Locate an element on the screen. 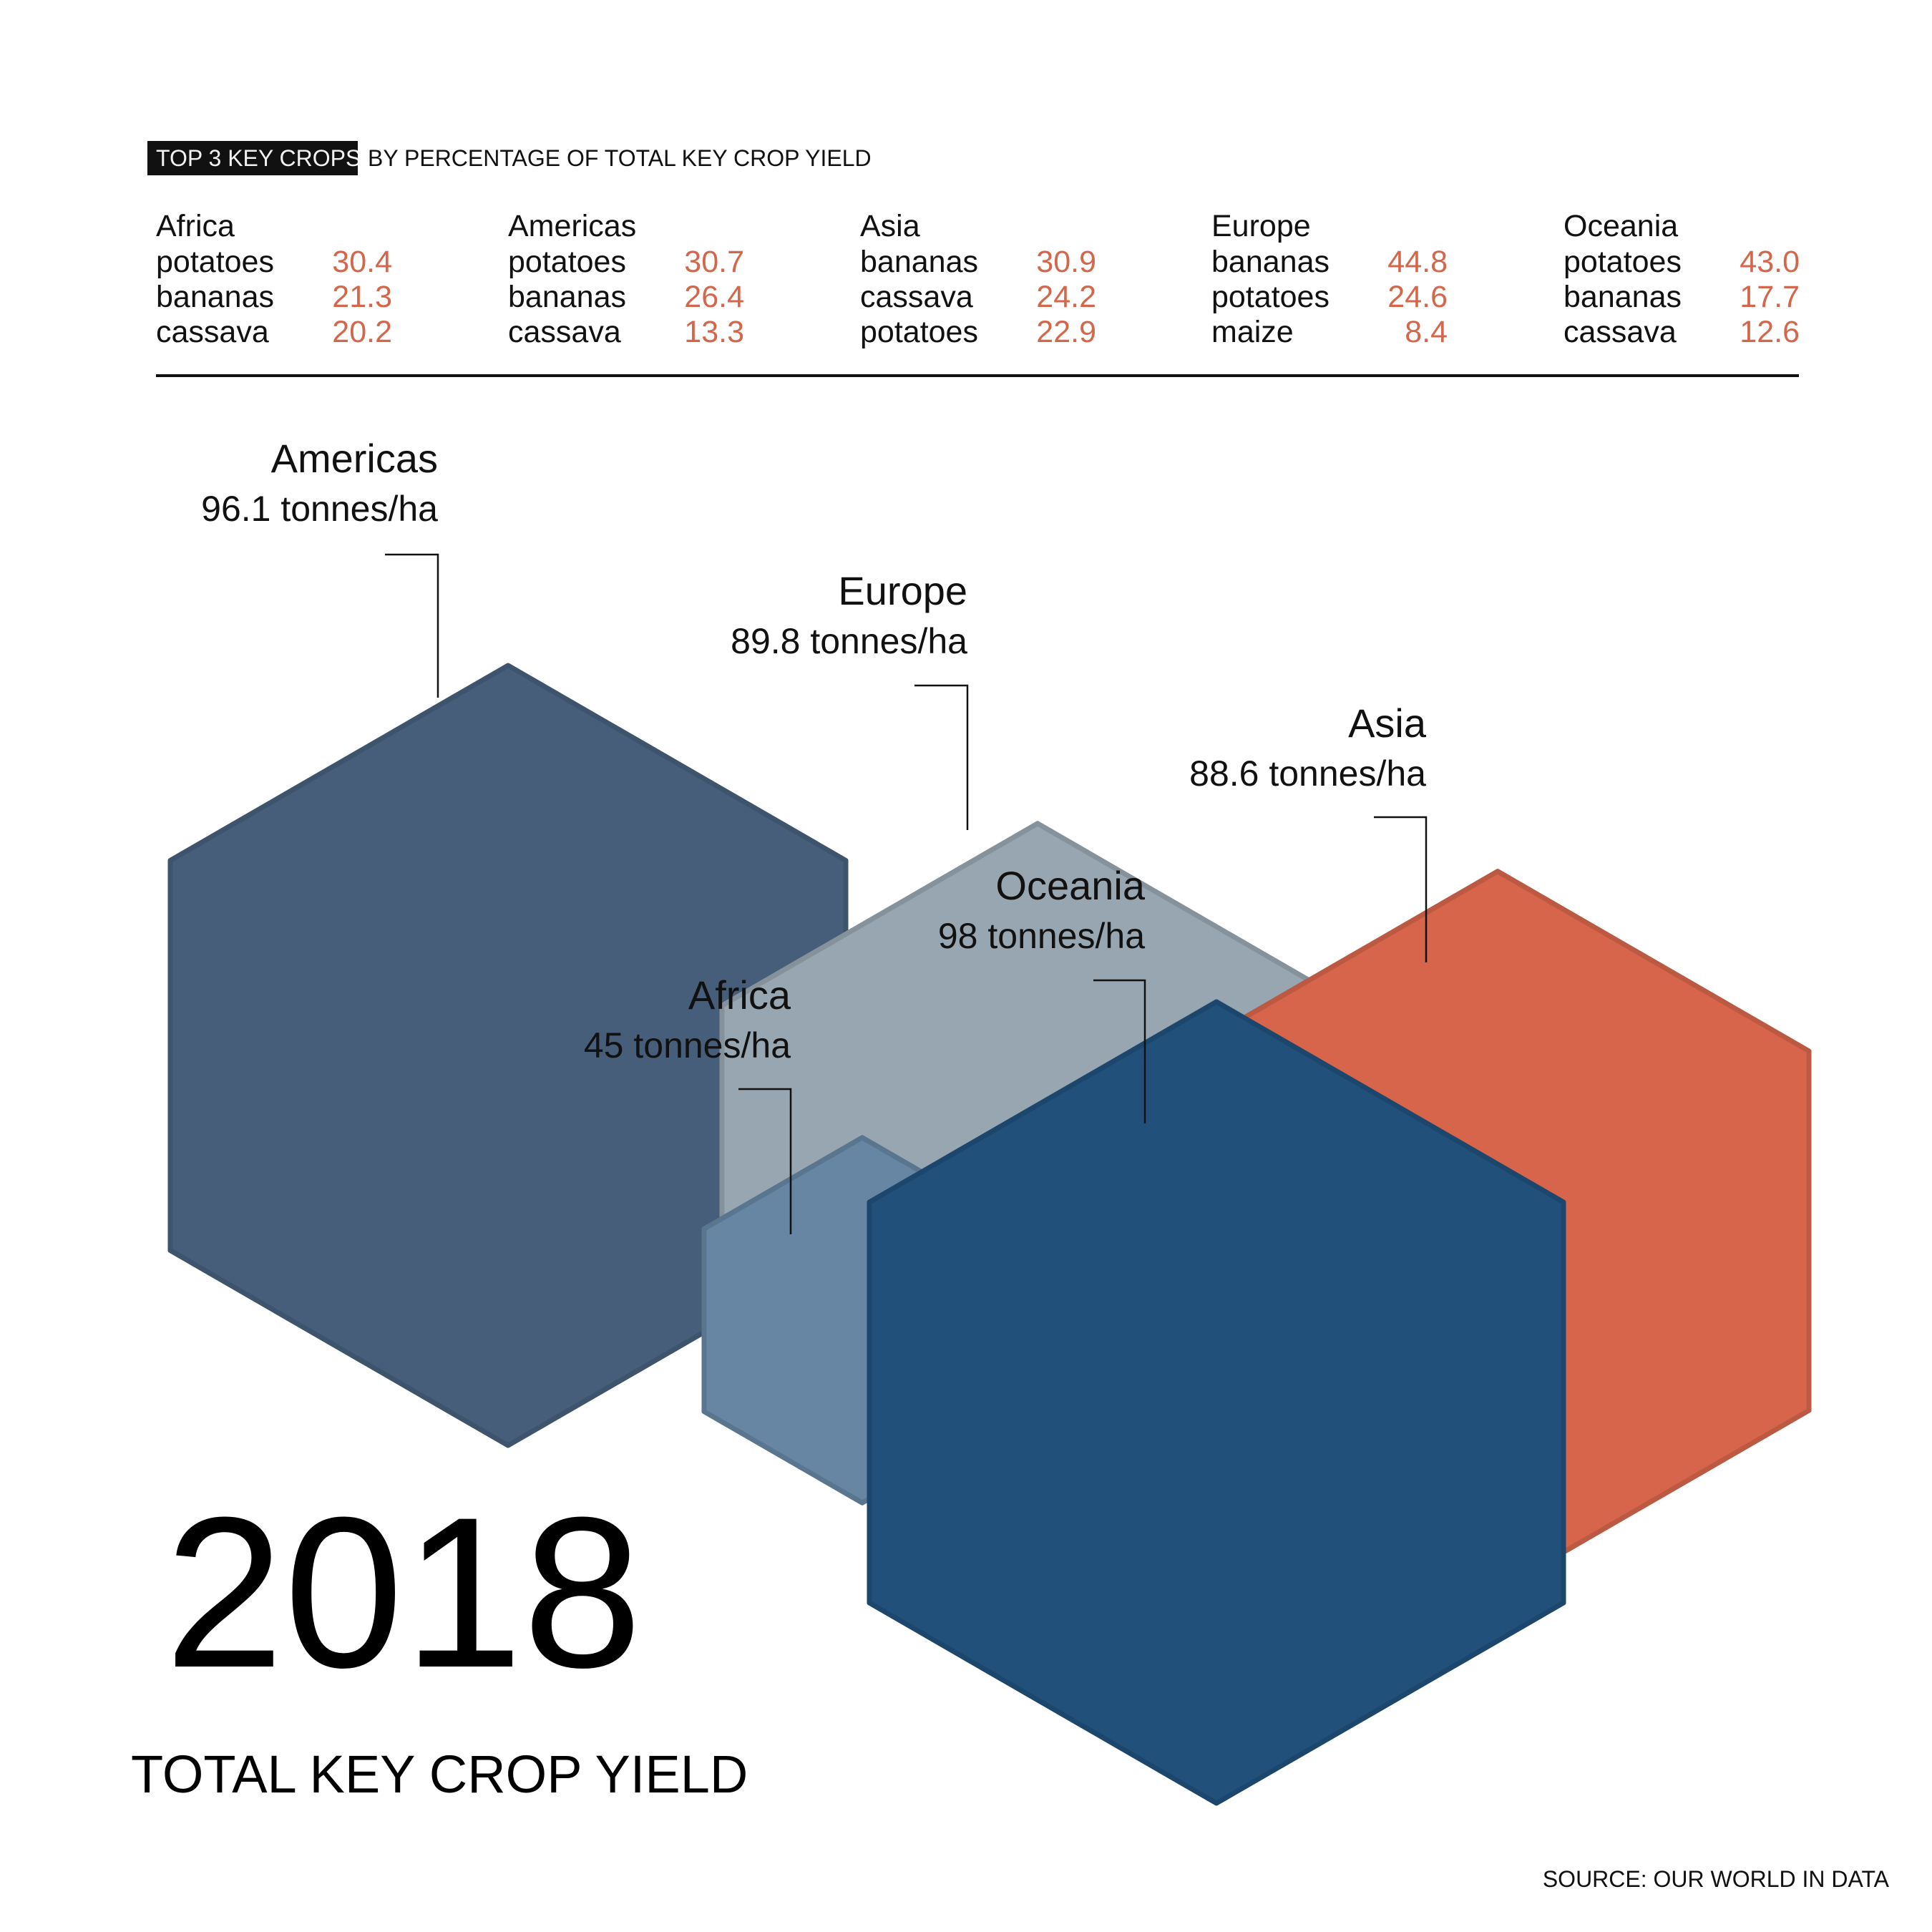  crop-row: bananas 17.7 is located at coordinates (1681, 297).